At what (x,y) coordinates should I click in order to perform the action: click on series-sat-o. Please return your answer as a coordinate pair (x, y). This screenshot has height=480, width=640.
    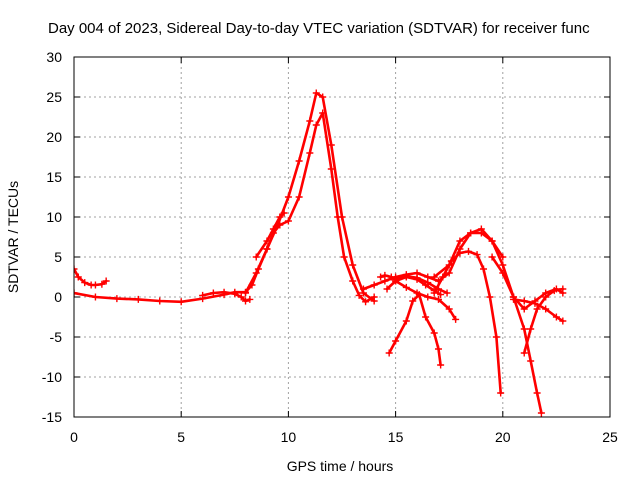
    Looking at the image, I should click on (543, 321).